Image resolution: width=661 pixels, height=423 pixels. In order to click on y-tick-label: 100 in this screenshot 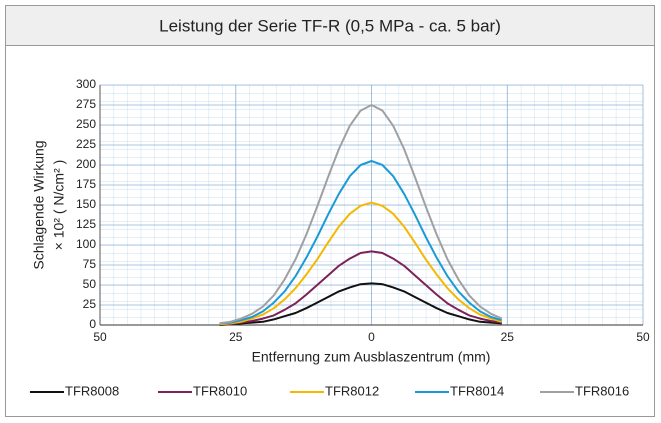, I will do `click(86, 244)`.